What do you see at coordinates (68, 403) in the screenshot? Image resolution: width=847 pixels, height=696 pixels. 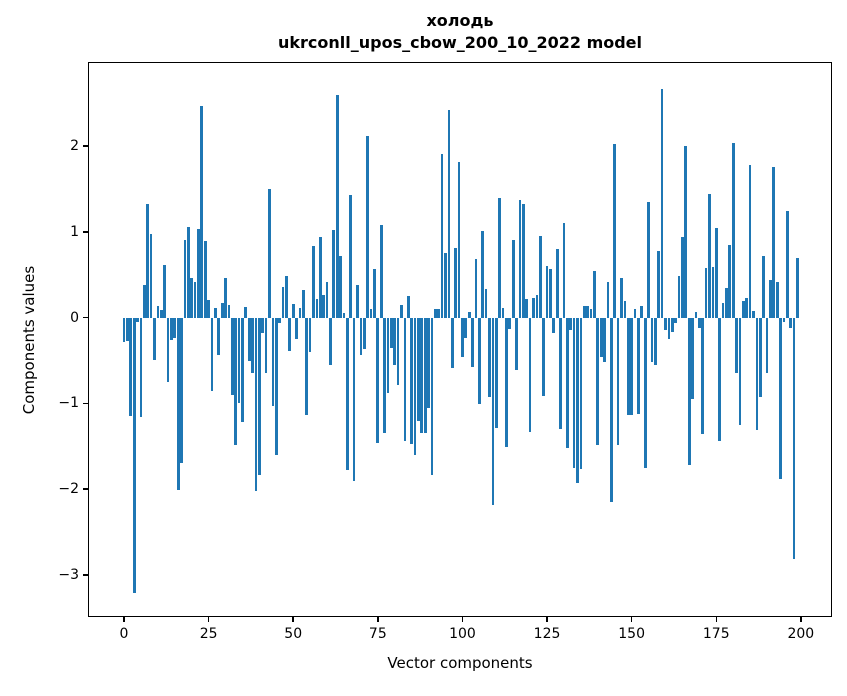 I see `y-tick-label--1: −1` at bounding box center [68, 403].